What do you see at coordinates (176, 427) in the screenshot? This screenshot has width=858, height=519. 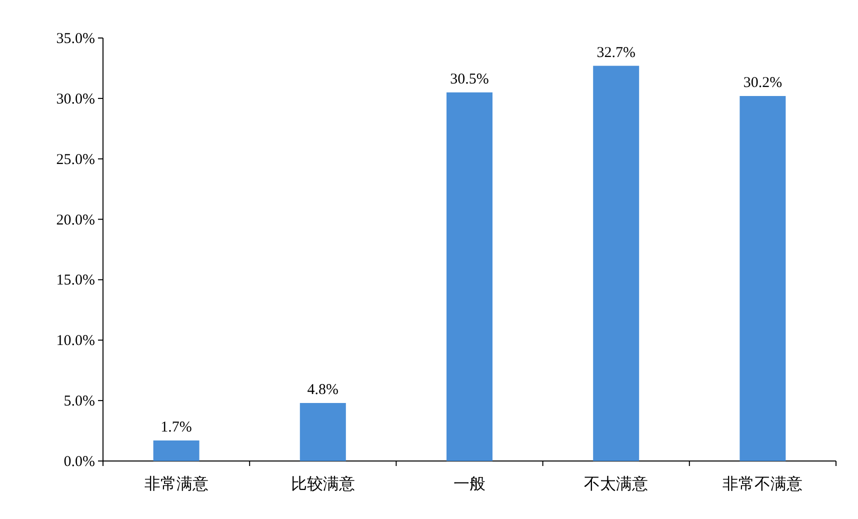 I see `data-label: 1.7%` at bounding box center [176, 427].